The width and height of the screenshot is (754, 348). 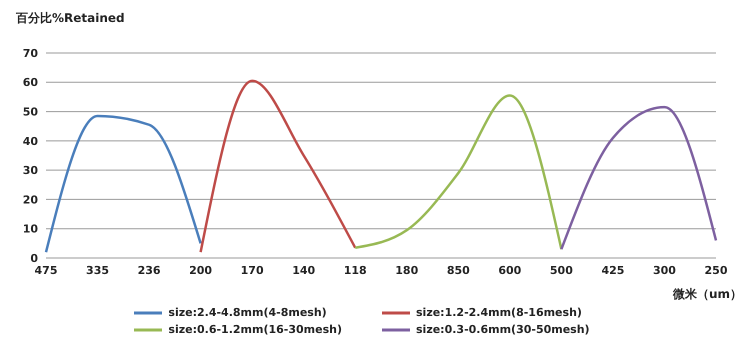 I want to click on x-tick-label: 600, so click(x=510, y=270).